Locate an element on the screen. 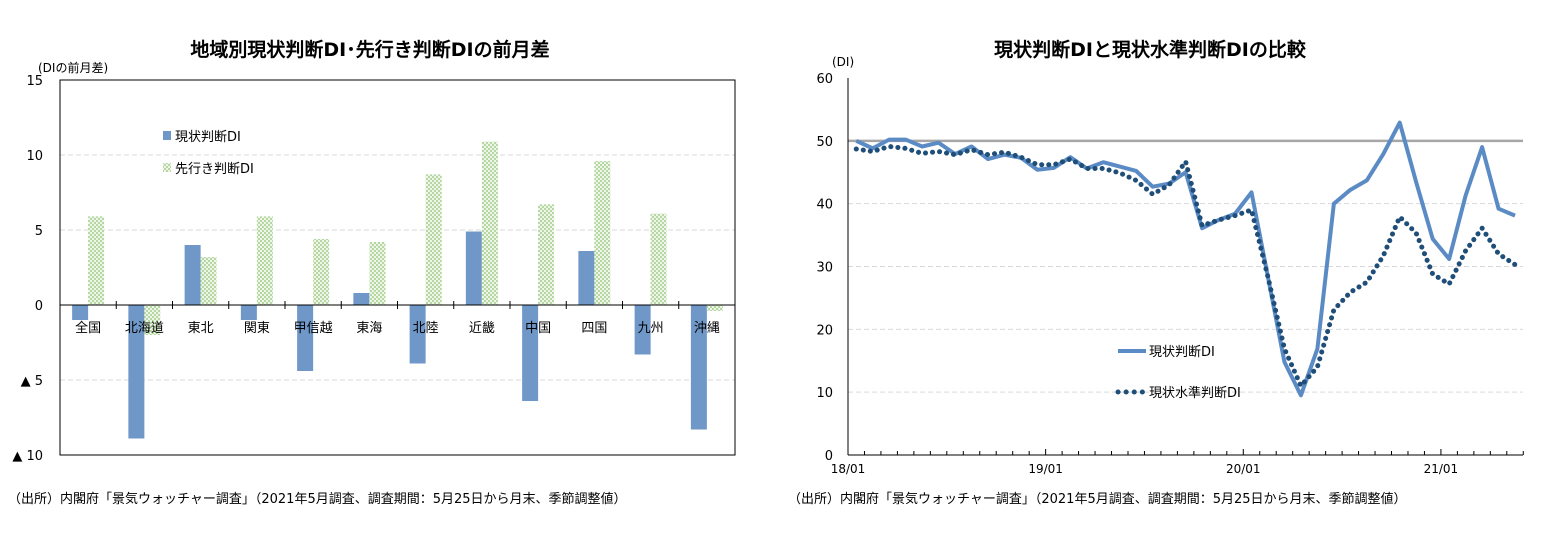 The width and height of the screenshot is (1542, 547). legend-label-outlook: 先行き判断DI is located at coordinates (214, 169).